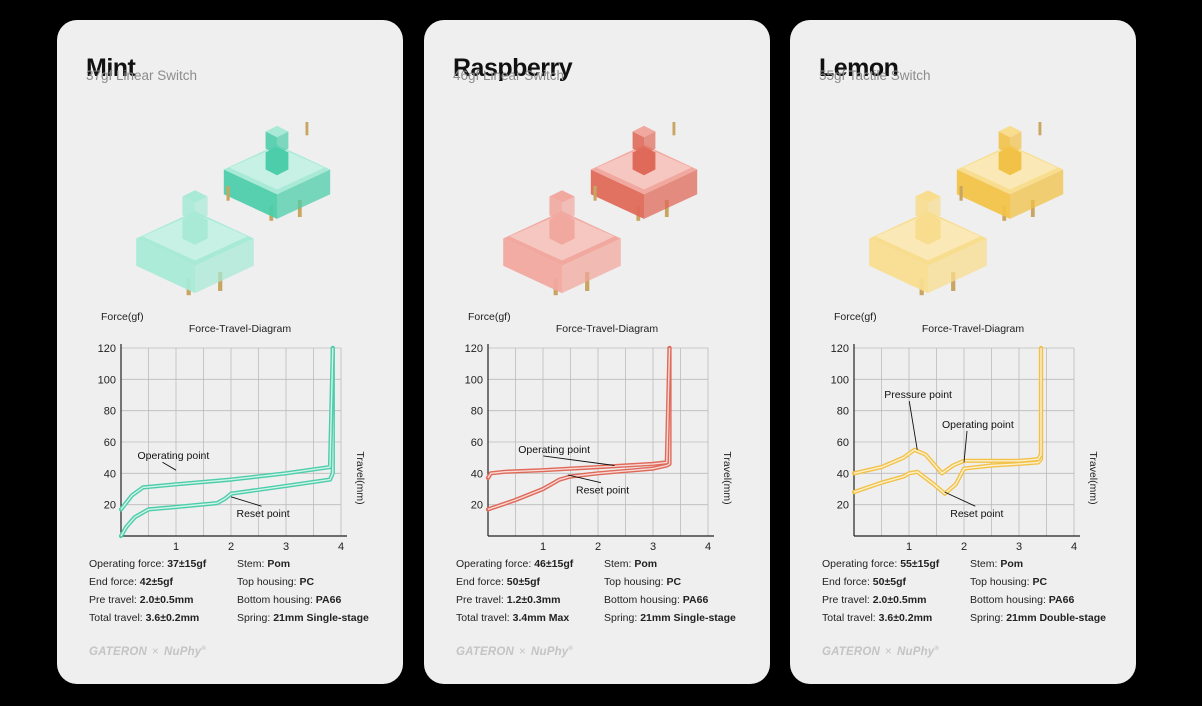  Describe the element at coordinates (513, 618) in the screenshot. I see `spec-total-travel: Total travel: 3.4mm Max` at that location.